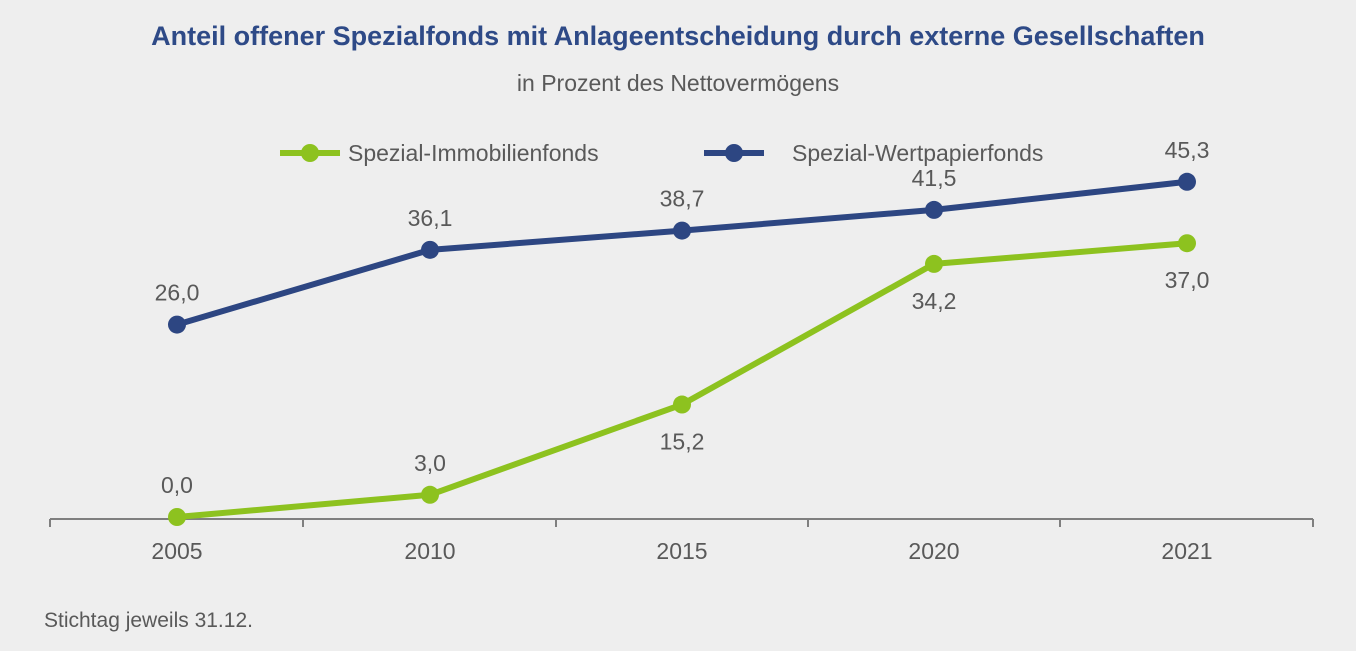  Describe the element at coordinates (429, 551) in the screenshot. I see `x-tick-label: 2010` at that location.